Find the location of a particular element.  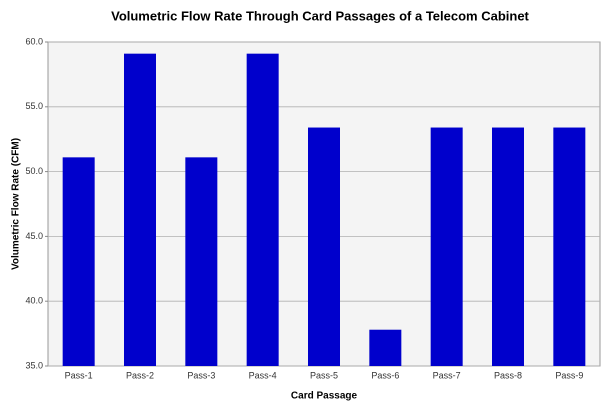

y-tick-label: 40.0 is located at coordinates (34, 301).